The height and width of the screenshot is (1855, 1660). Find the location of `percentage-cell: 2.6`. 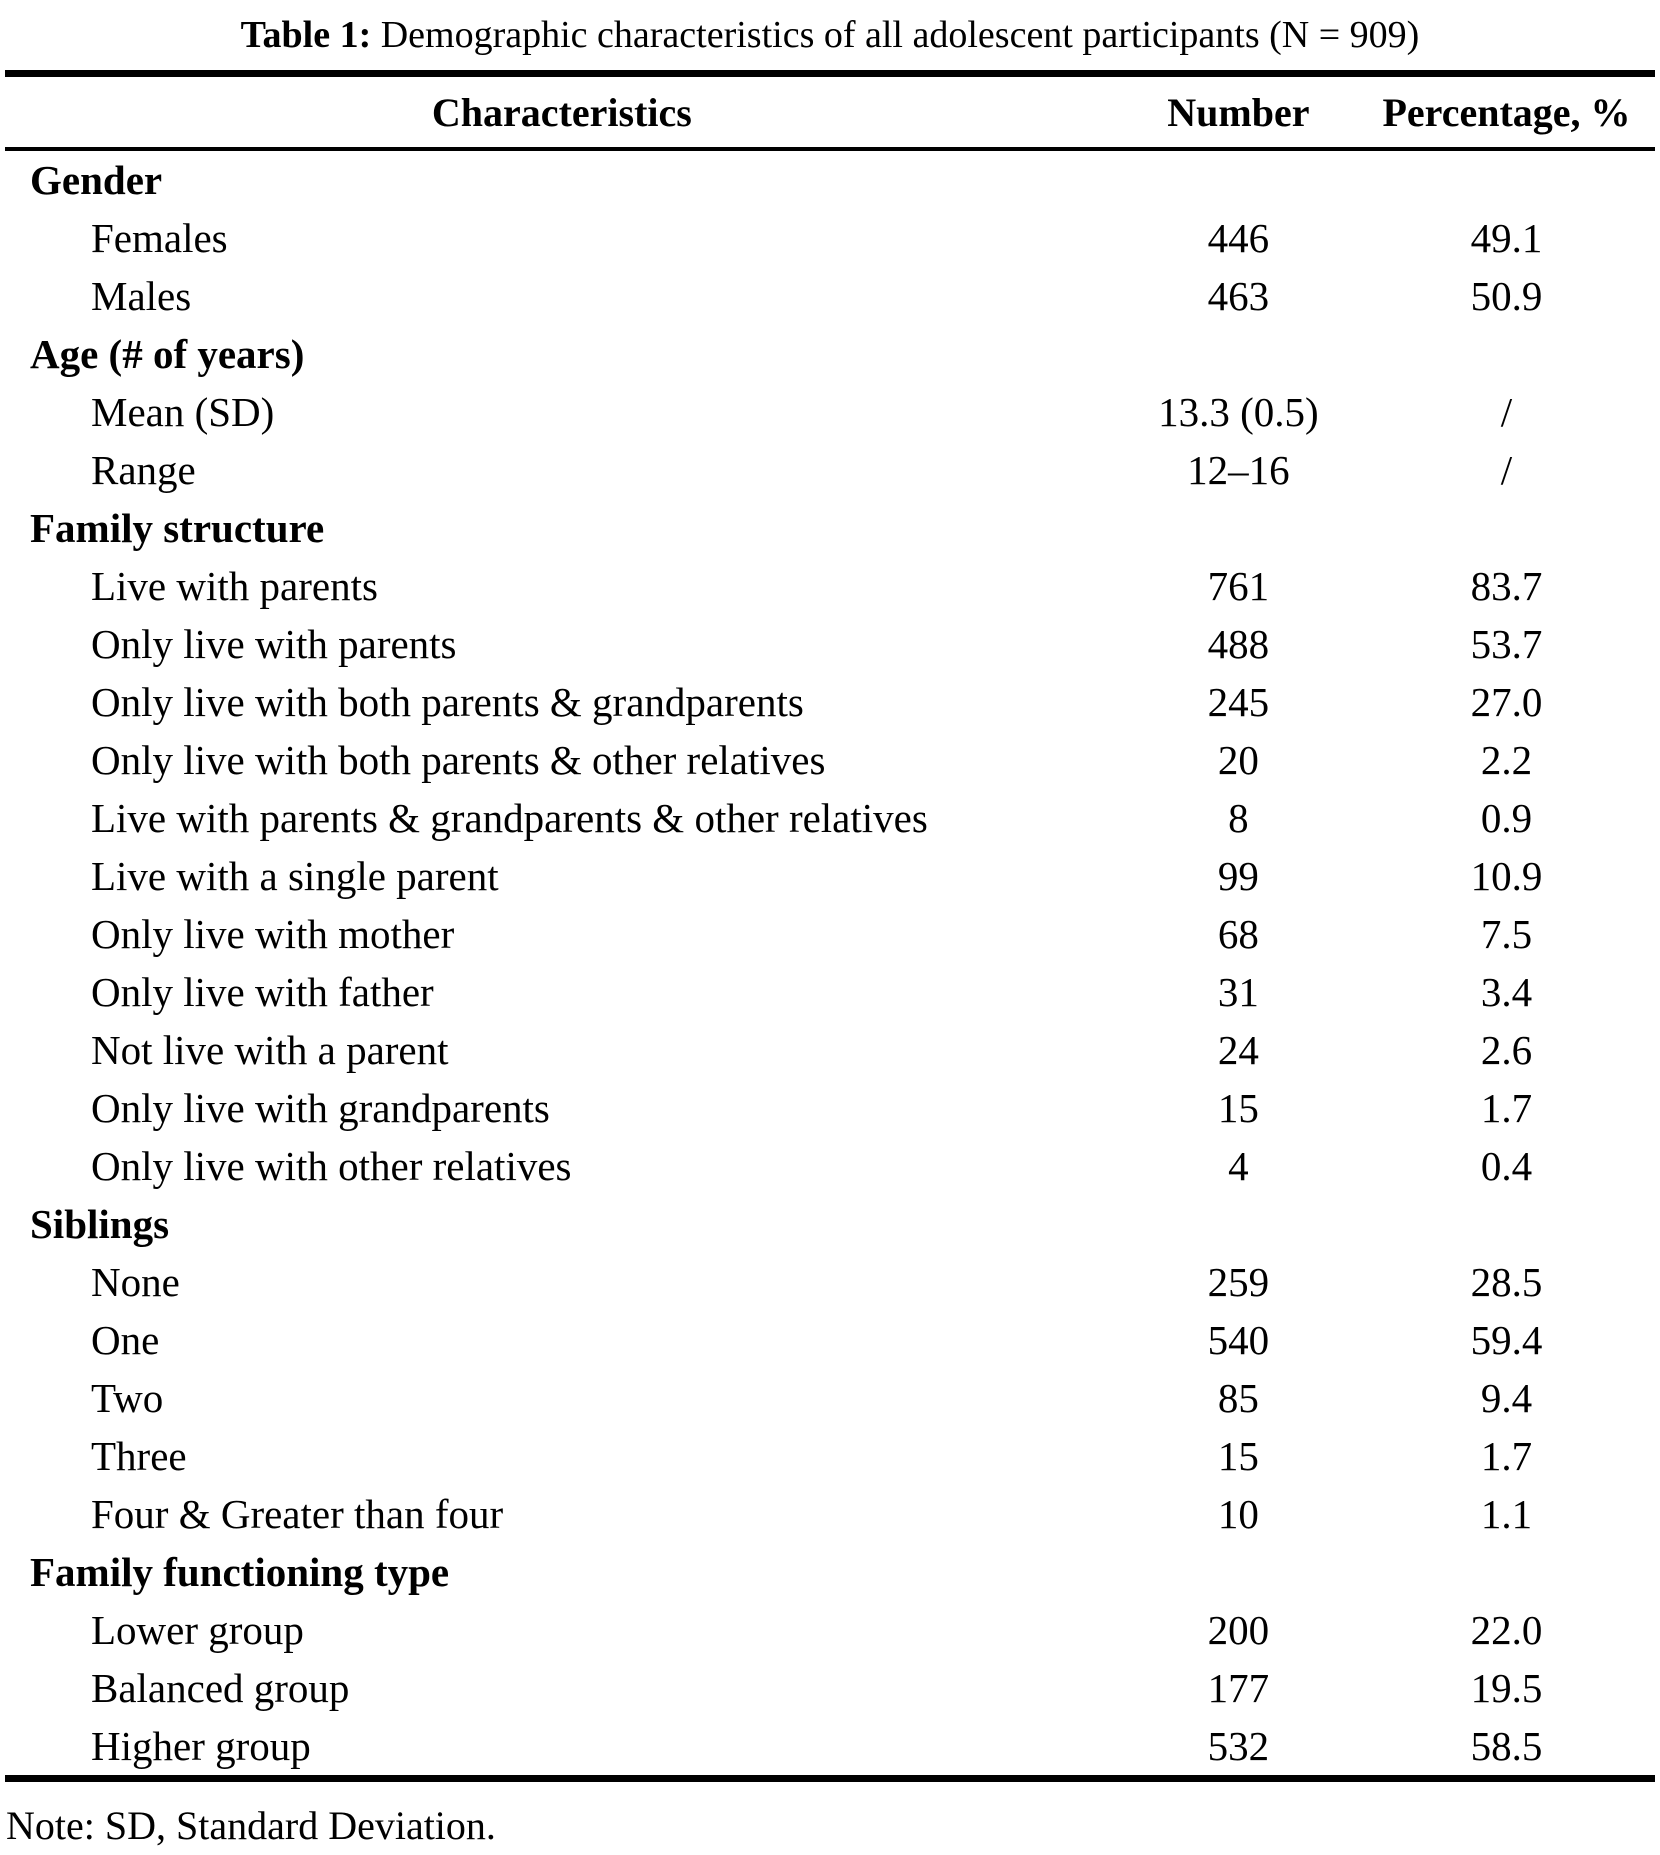

percentage-cell: 2.6 is located at coordinates (1506, 1050).